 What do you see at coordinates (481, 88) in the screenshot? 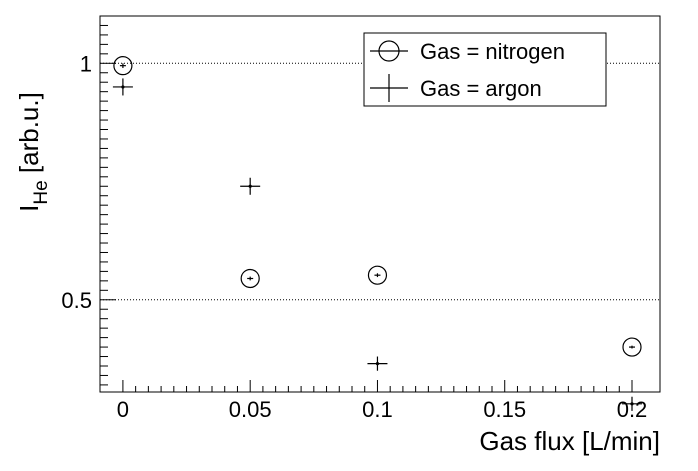
I see `legend-label-argon: Gas = argon` at bounding box center [481, 88].